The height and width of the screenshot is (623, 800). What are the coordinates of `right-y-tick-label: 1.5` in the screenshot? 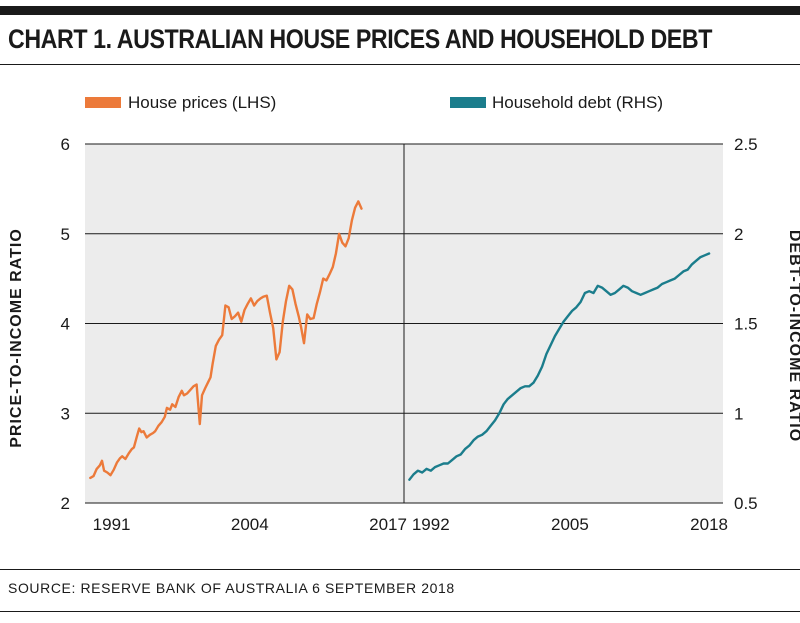 It's located at (746, 324).